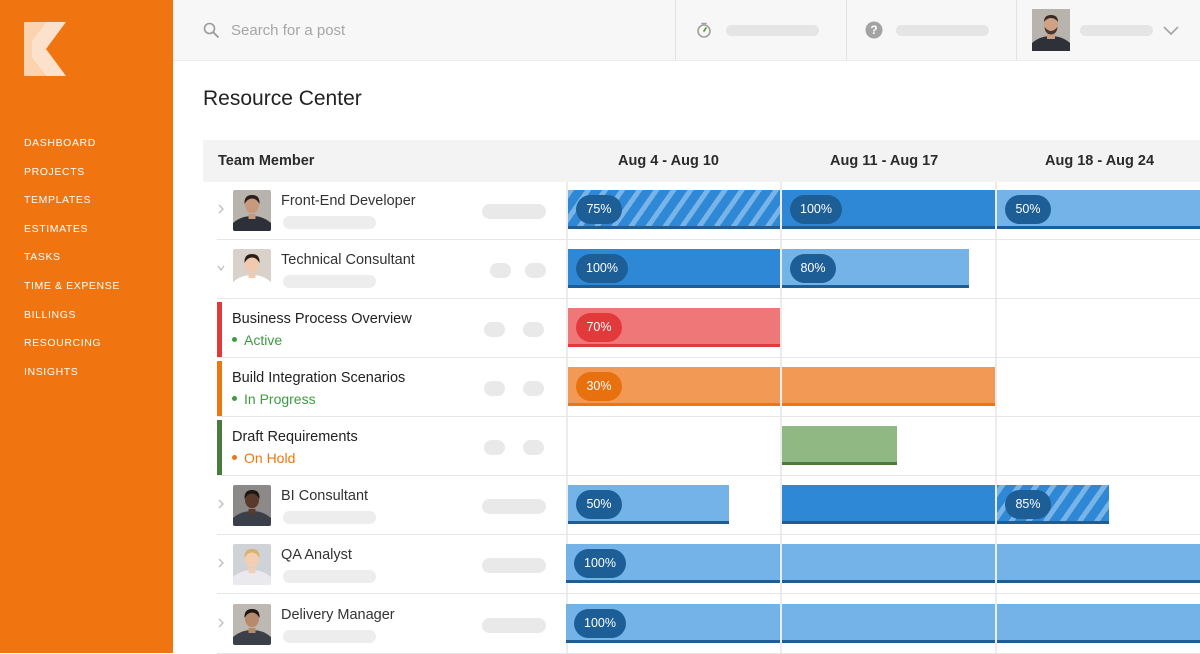 The width and height of the screenshot is (1200, 654). What do you see at coordinates (329, 517) in the screenshot?
I see `member-detail-placeholder` at bounding box center [329, 517].